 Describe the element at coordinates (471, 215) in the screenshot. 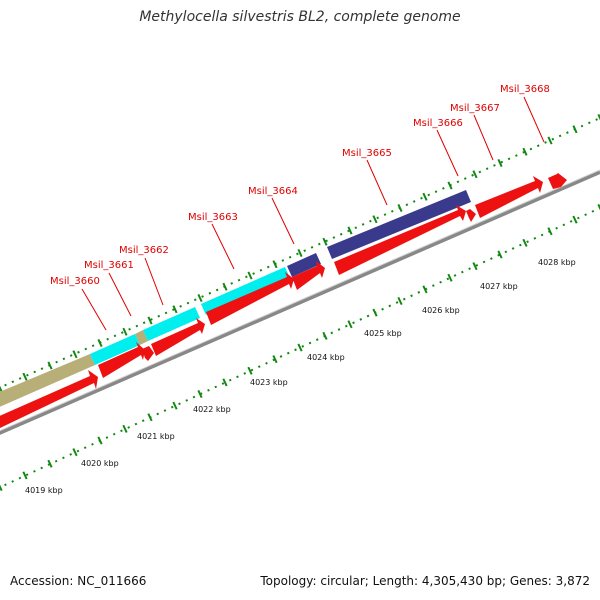

I see `cds-arrow-3666-small` at that location.